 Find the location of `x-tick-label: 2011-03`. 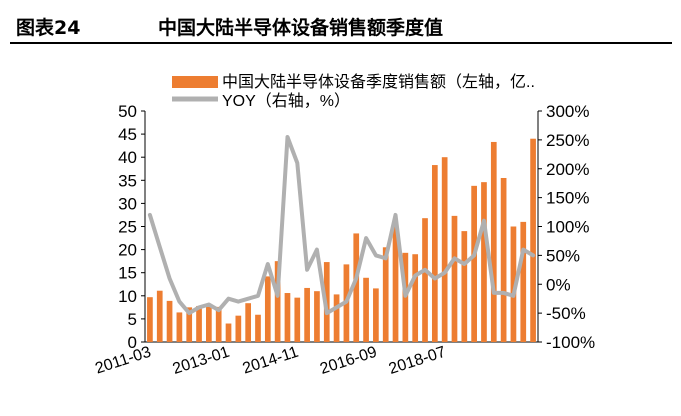

x-tick-label: 2011-03 is located at coordinates (123, 361).